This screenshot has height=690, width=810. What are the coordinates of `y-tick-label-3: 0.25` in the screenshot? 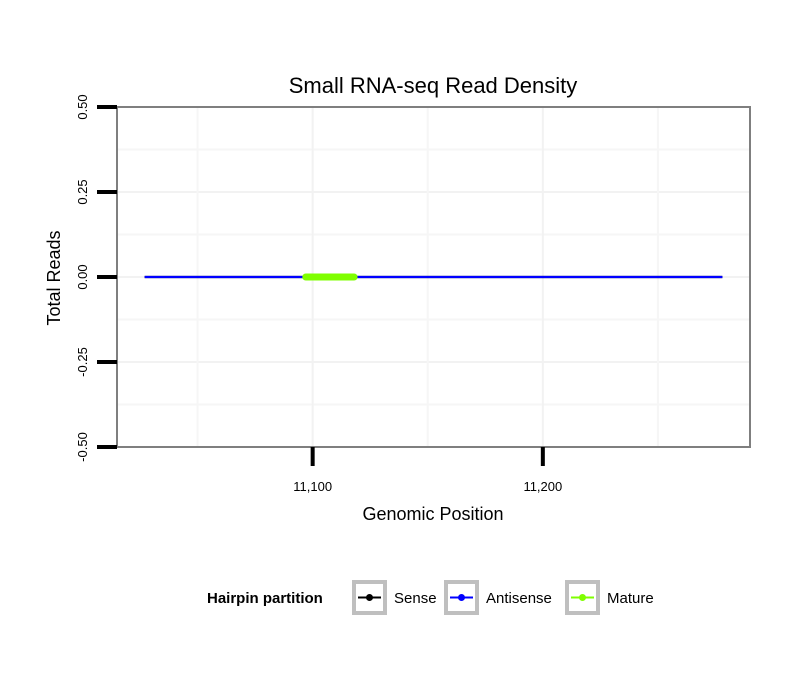 It's located at (82, 191).